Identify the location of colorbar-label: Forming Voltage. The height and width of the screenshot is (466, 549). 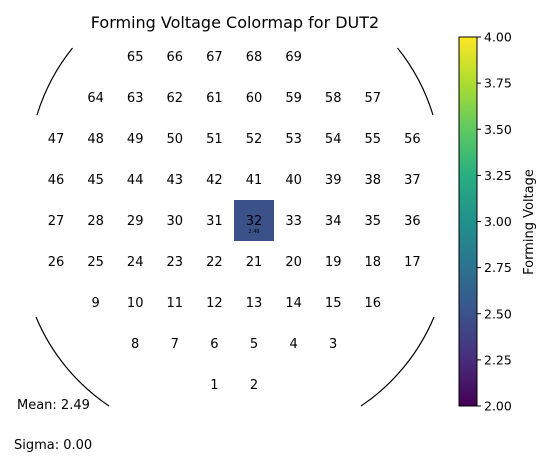
(529, 222).